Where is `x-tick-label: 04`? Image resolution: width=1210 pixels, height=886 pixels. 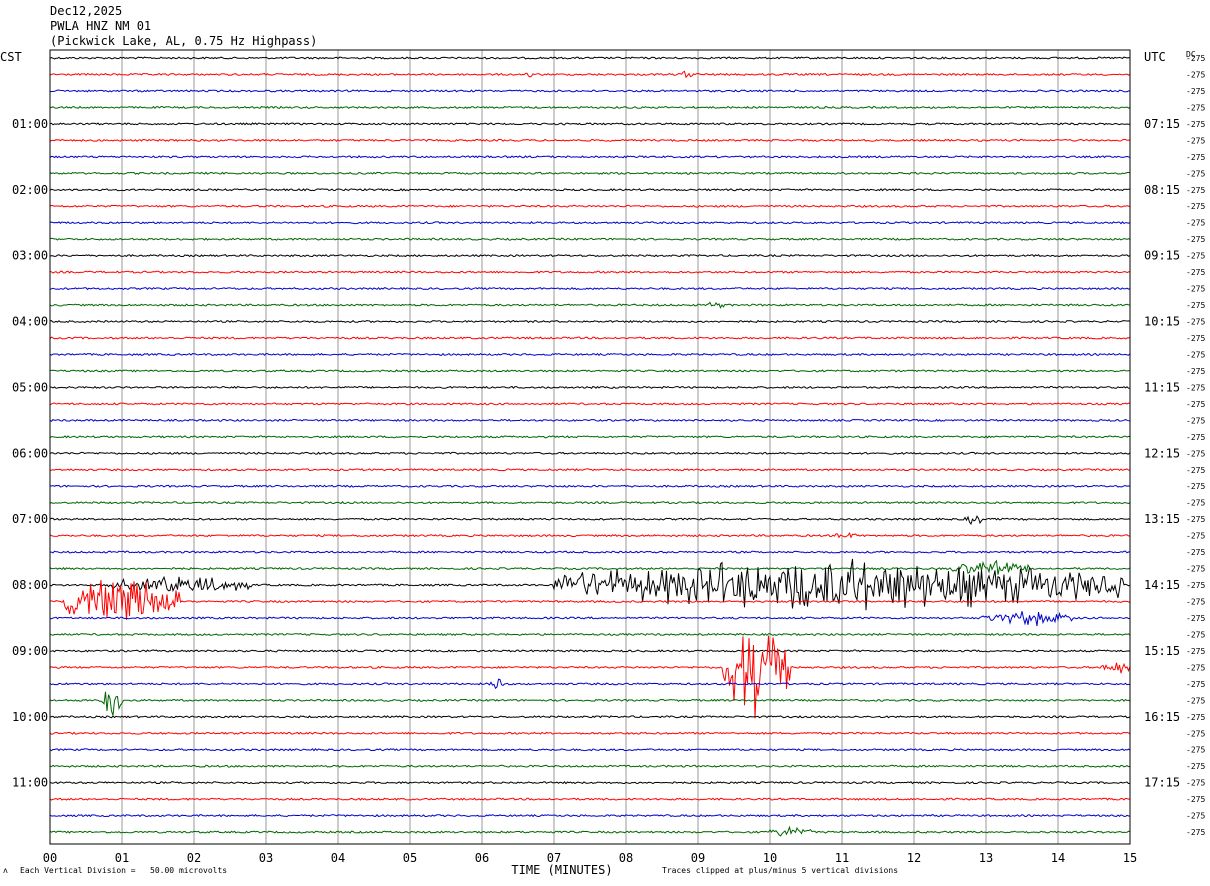 x-tick-label: 04 is located at coordinates (338, 858).